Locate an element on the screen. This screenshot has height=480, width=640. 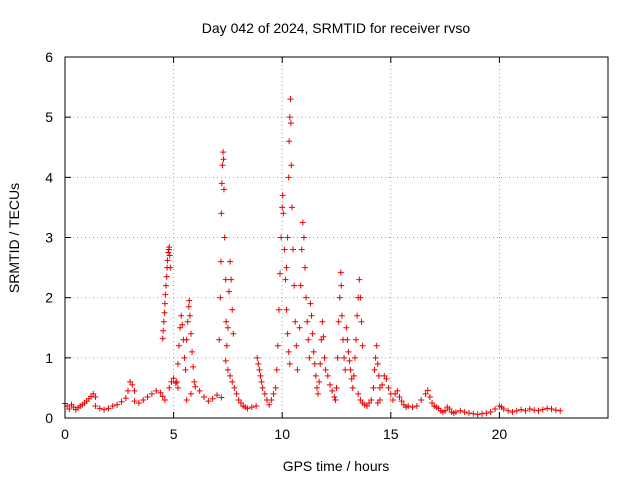
y-tick-label: 5 is located at coordinates (49, 117).